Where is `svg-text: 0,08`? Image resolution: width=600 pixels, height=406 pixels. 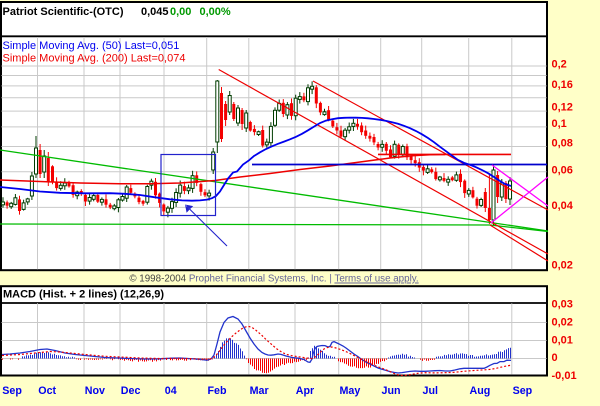 svg-text: 0,08 is located at coordinates (562, 144).